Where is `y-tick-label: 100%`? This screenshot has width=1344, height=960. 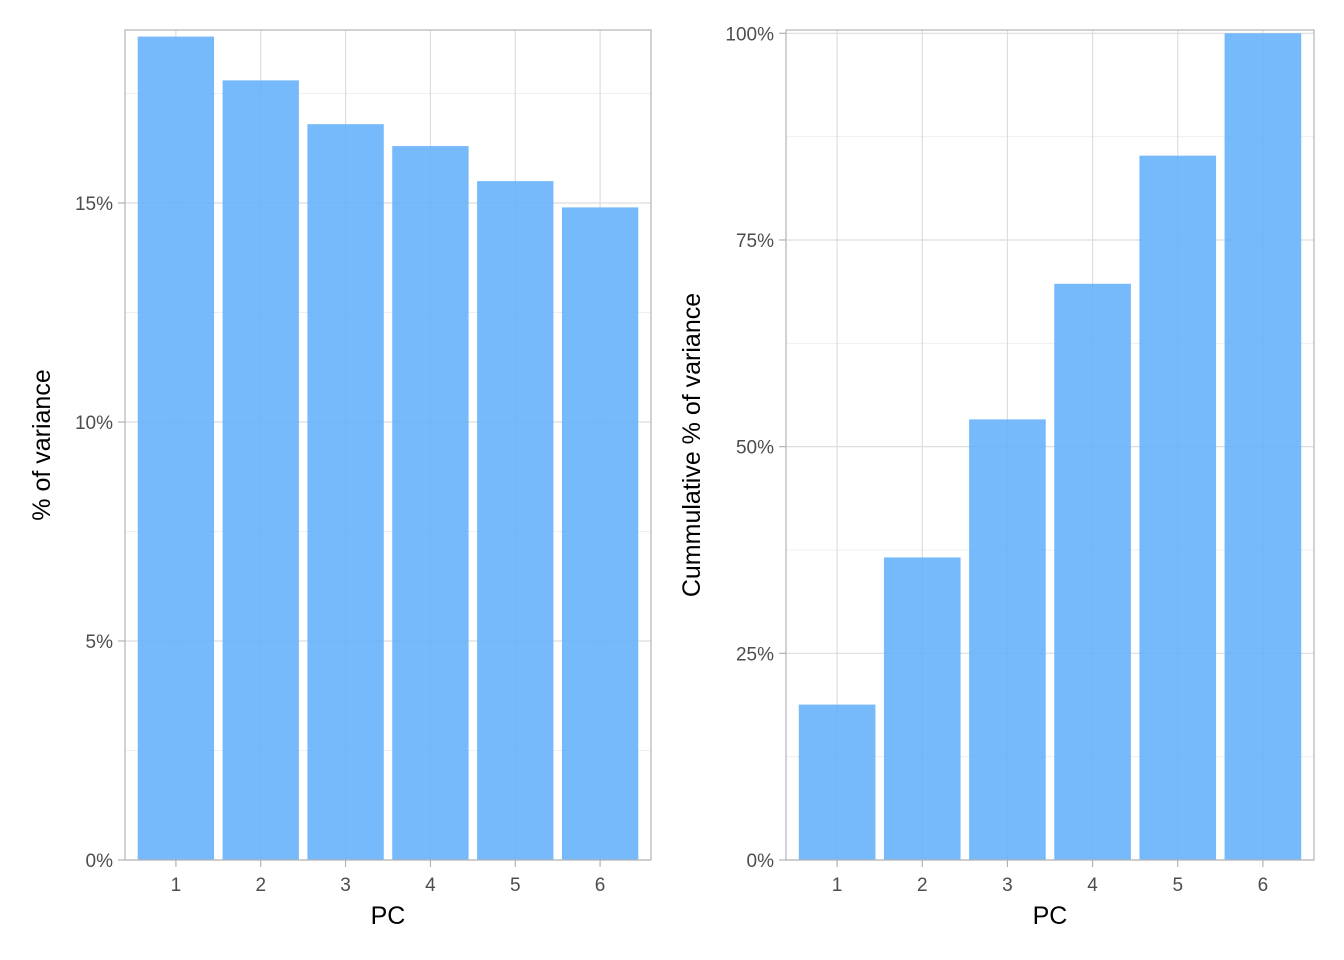
y-tick-label: 100% is located at coordinates (749, 34).